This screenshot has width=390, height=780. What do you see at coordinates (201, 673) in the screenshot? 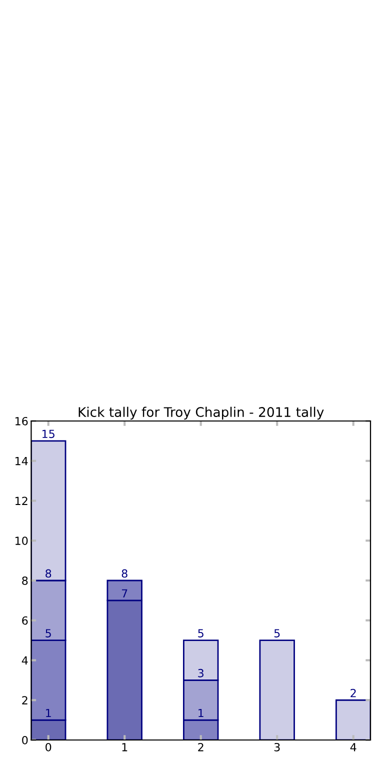
I see `annotation: 3` at bounding box center [201, 673].